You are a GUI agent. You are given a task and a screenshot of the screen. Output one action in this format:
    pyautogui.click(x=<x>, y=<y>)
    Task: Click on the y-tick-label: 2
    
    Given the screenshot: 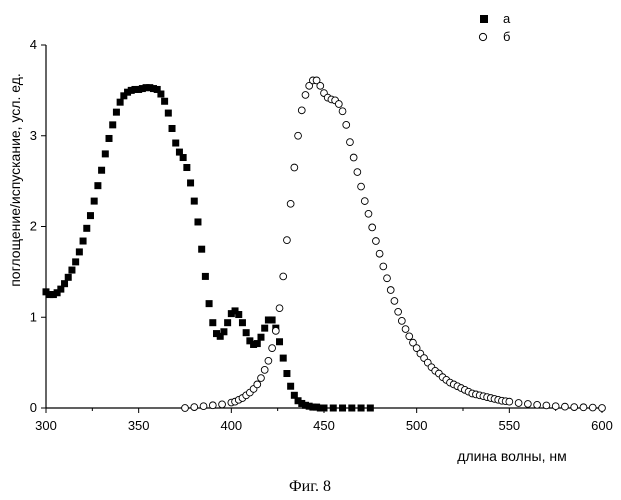 What is the action you would take?
    pyautogui.click(x=33, y=226)
    